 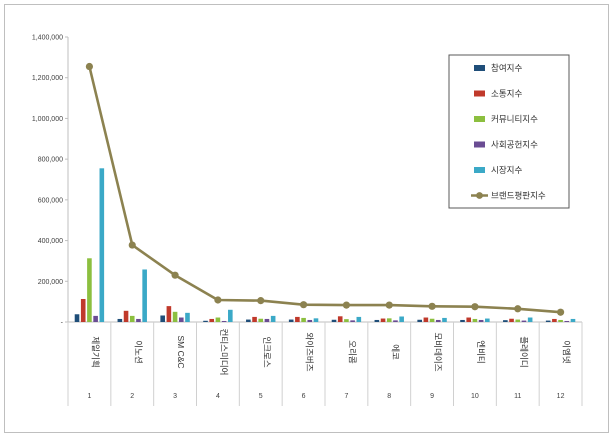 I want to click on x-category-number: 8, so click(x=389, y=396).